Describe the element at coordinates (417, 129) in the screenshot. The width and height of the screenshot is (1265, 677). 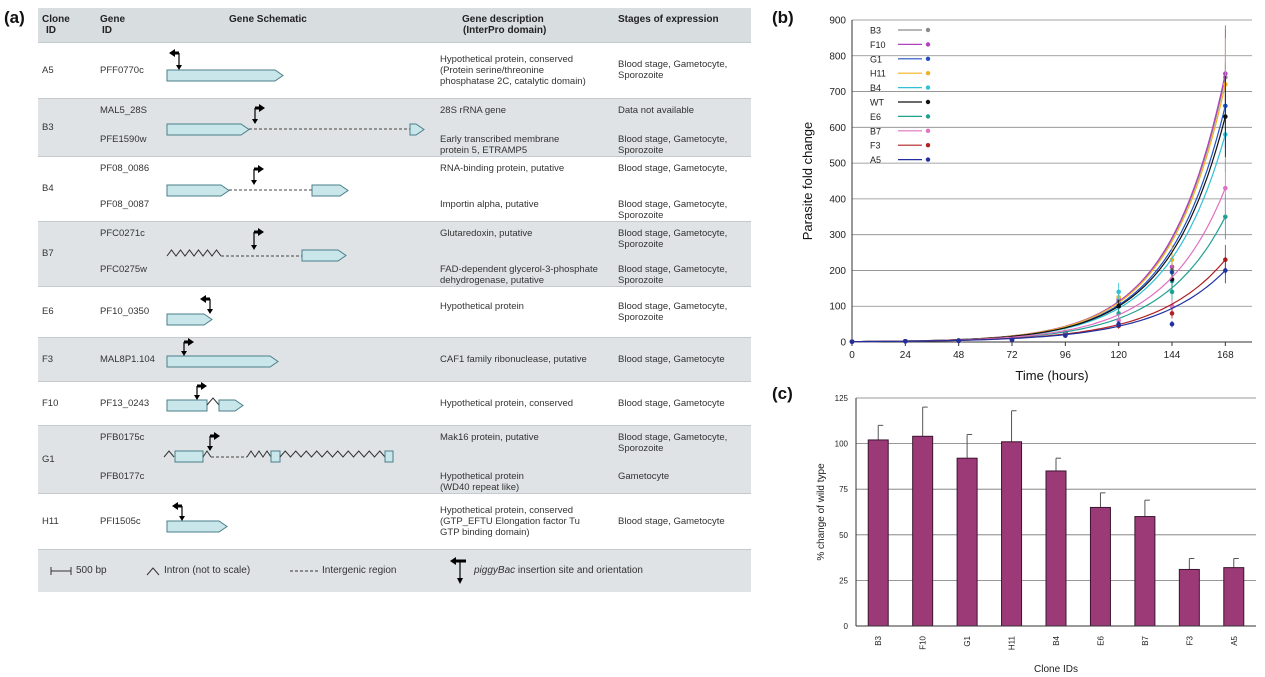
I see `gene-pfe1590w` at that location.